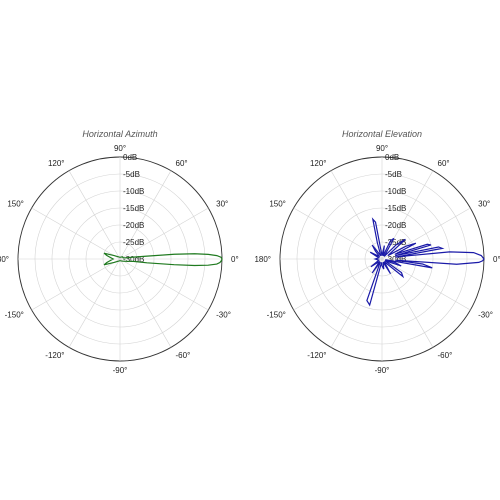  I want to click on pattern-trace-azimuth, so click(163, 259).